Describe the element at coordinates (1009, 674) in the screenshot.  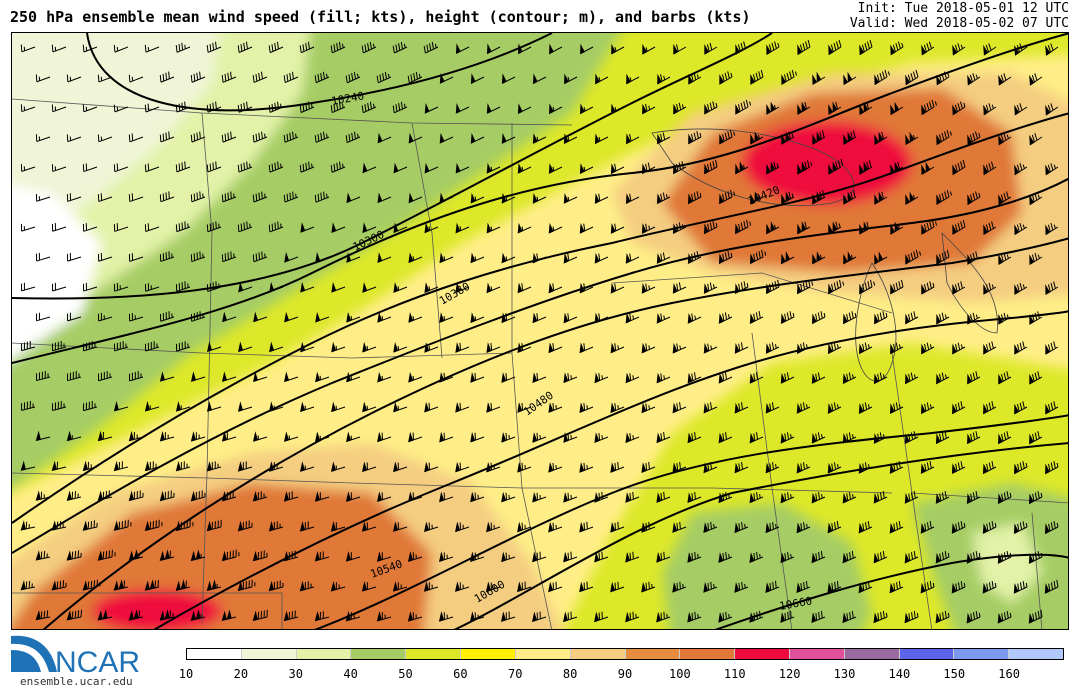
I see `colorbar-tick: 160` at that location.